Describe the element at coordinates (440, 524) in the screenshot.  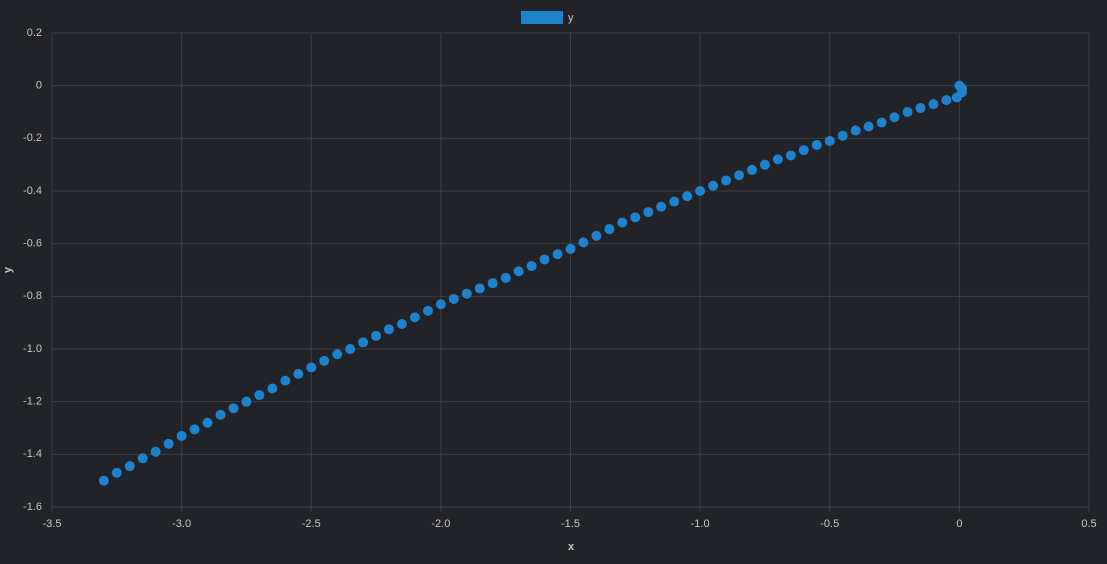
I see `x-tick-label: -2.0` at that location.